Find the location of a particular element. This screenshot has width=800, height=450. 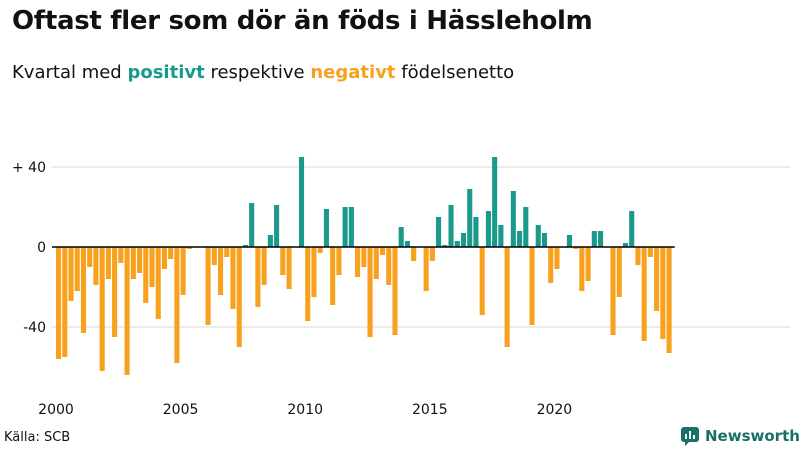

x-tick-label: 2010 is located at coordinates (305, 410).